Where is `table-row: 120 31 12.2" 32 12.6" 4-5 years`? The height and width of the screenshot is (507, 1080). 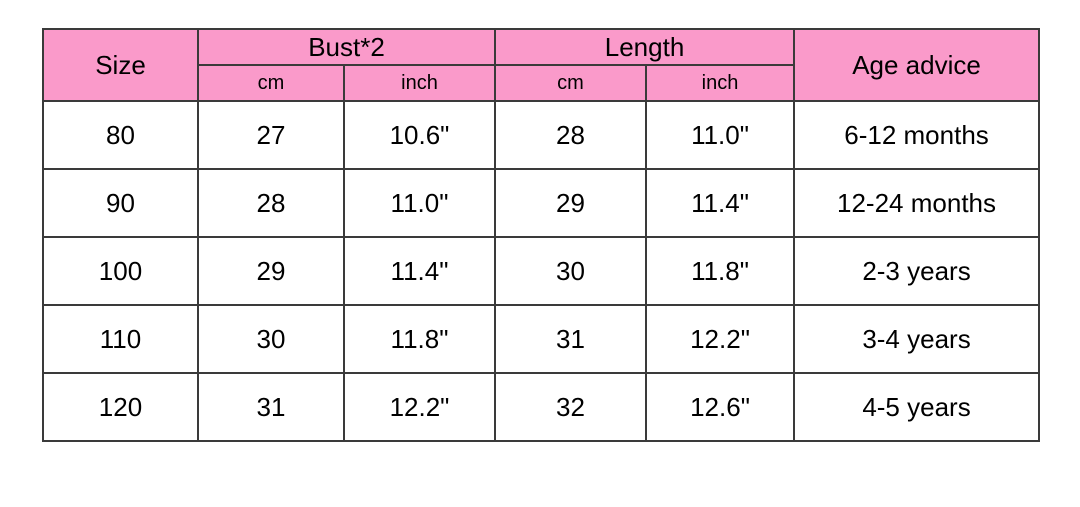
table-row: 120 31 12.2" 32 12.6" 4-5 years is located at coordinates (541, 407).